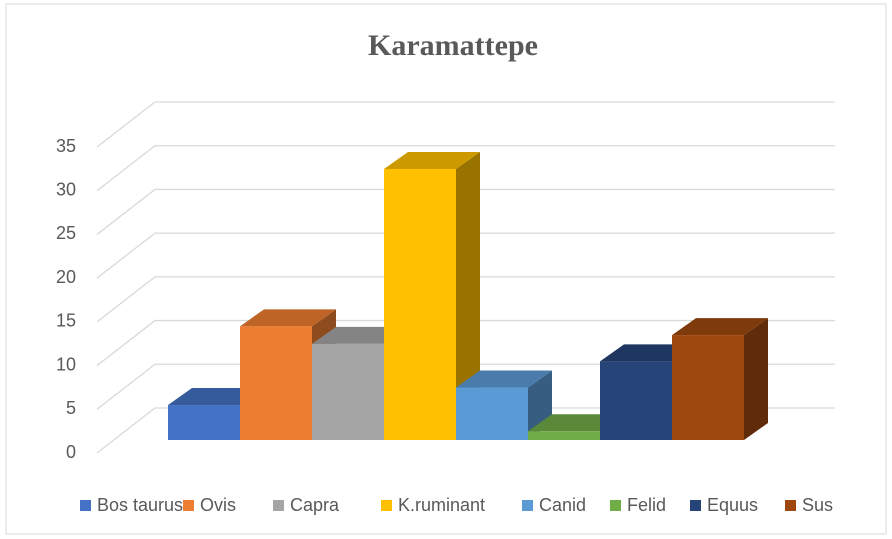 This screenshot has height=539, width=892. I want to click on y-tick-label: 10, so click(66, 364).